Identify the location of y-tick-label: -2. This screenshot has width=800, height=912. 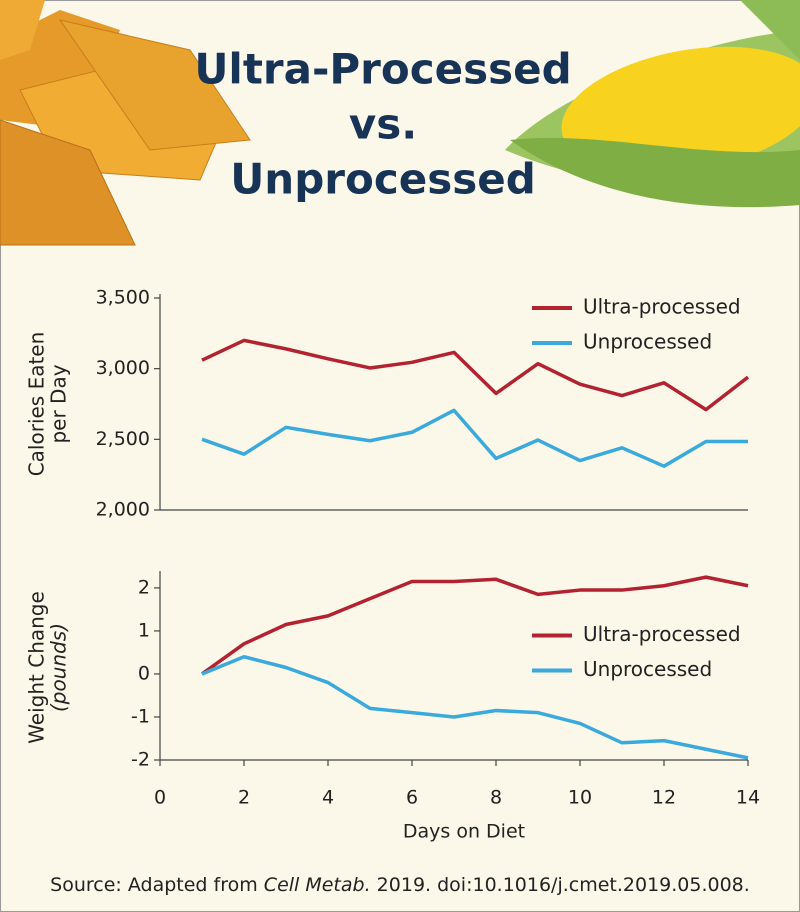
(140, 760).